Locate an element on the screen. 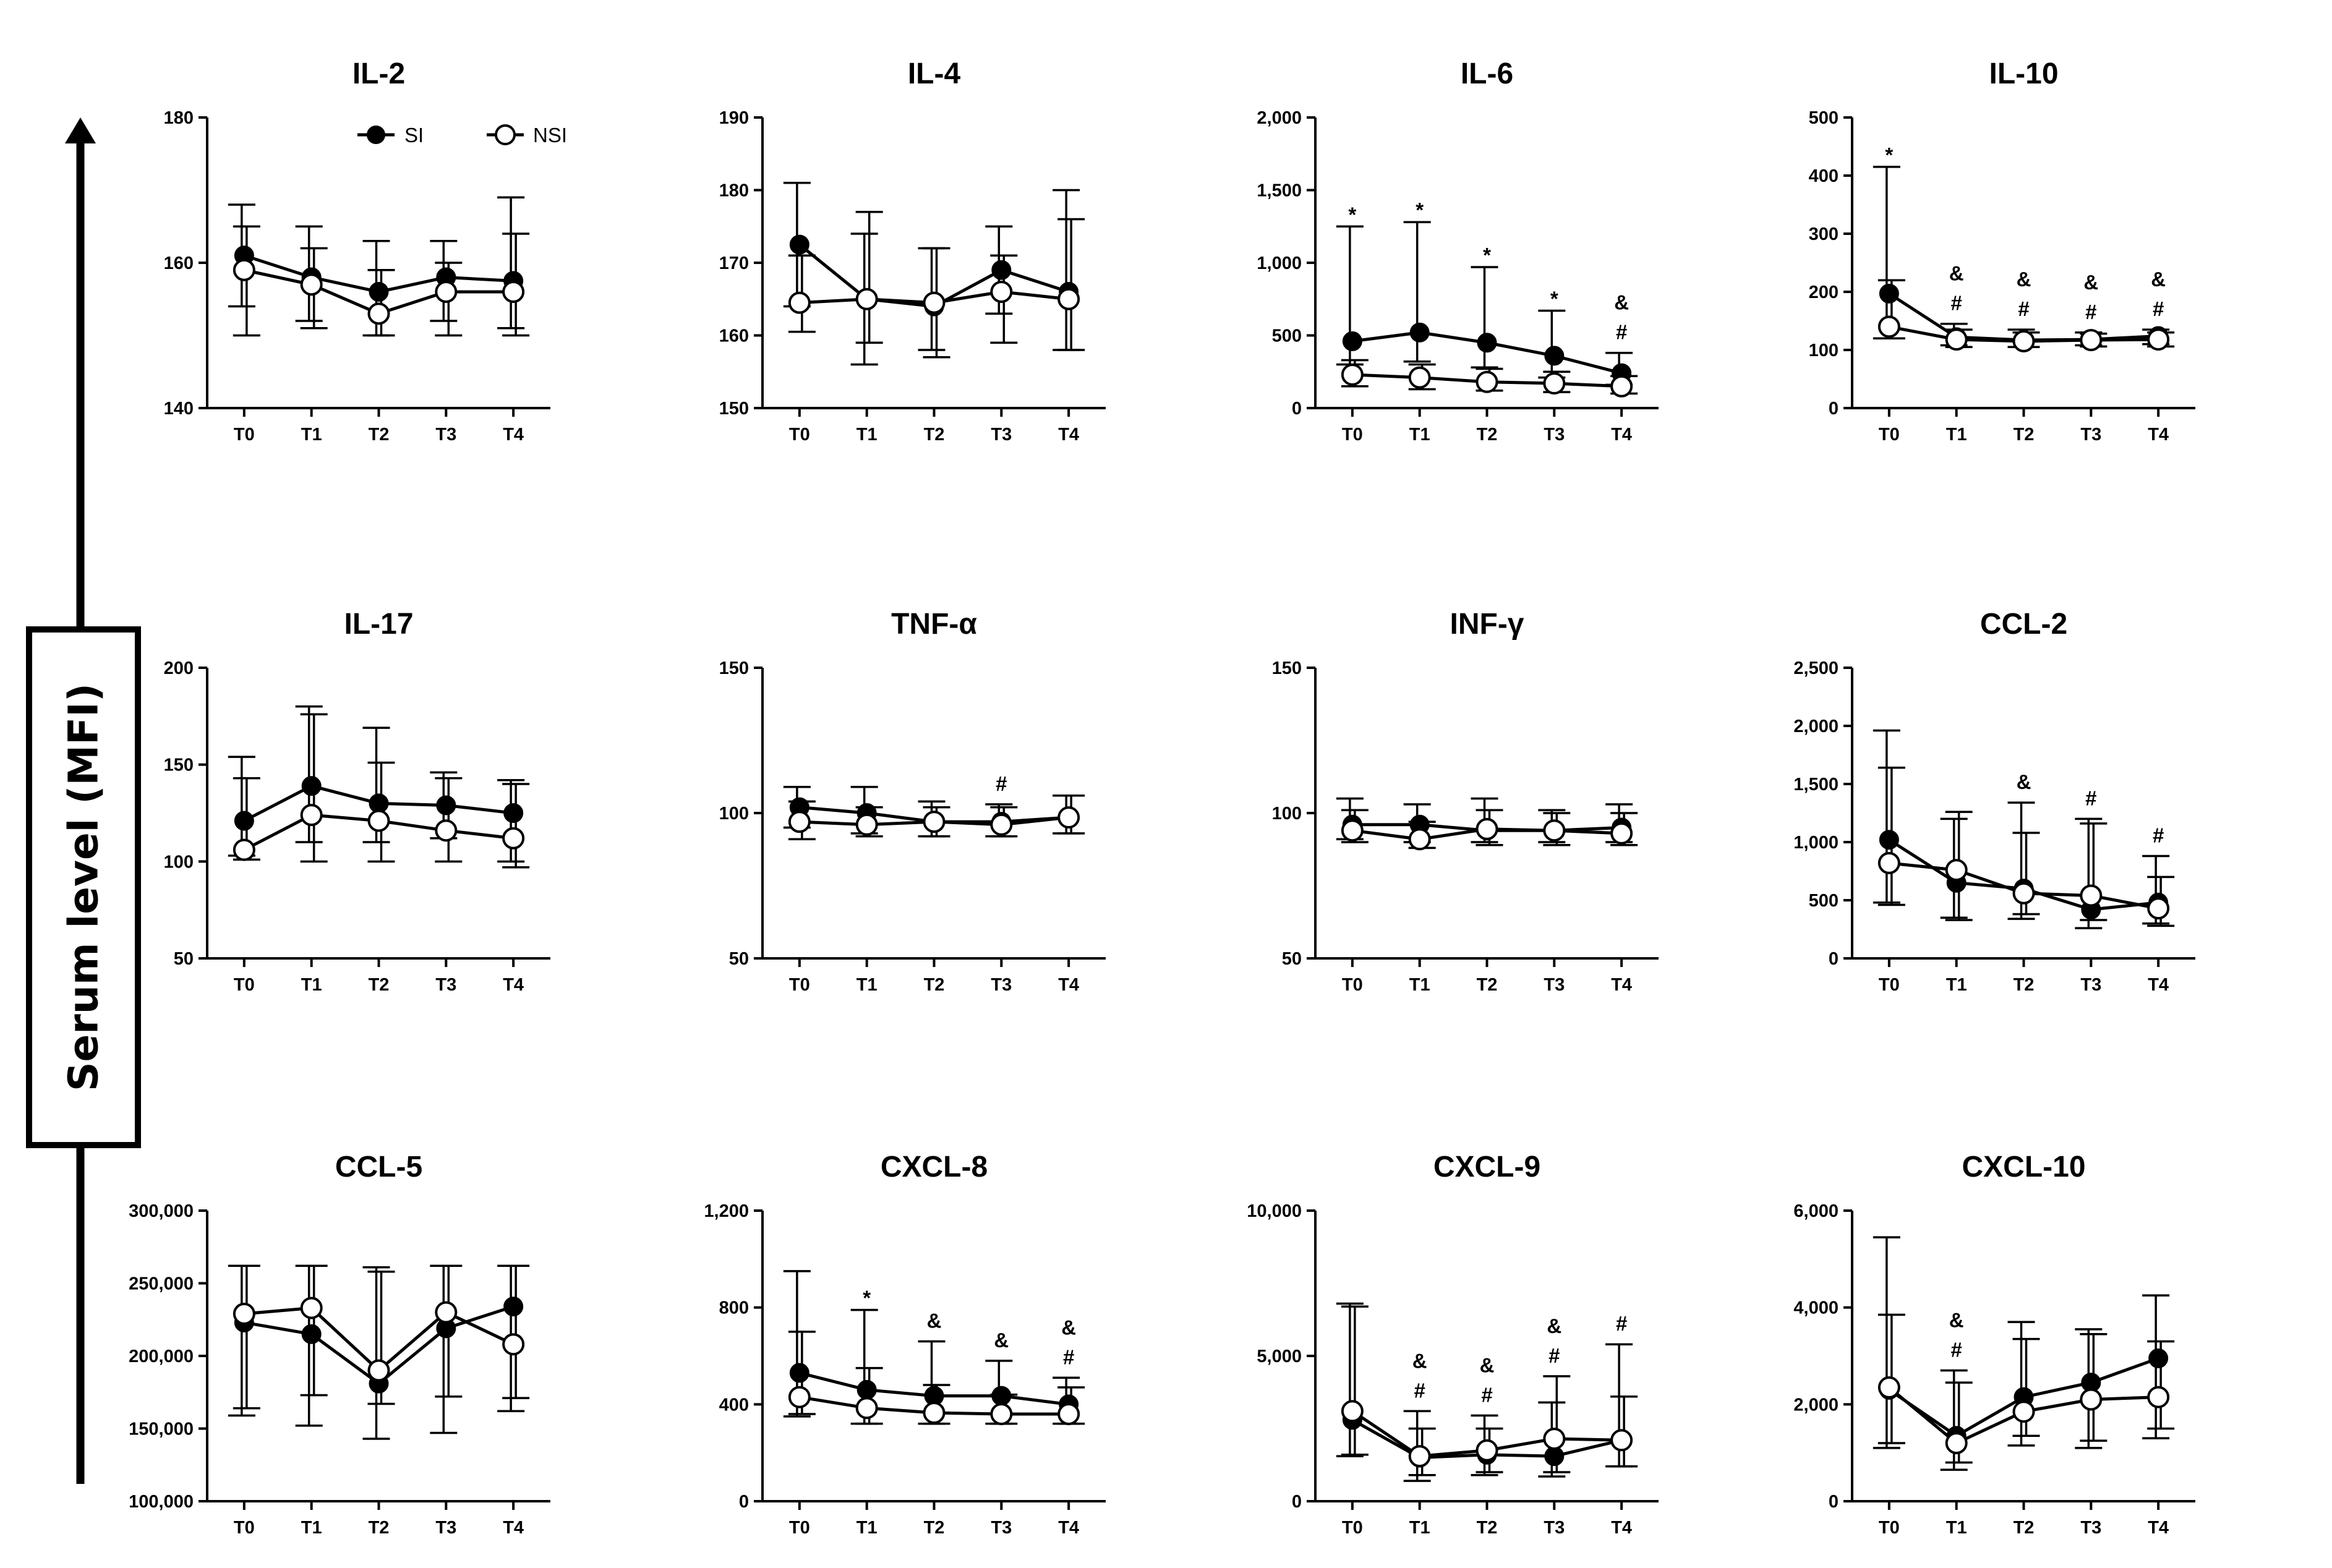 The image size is (2332, 1568). panel-inf: INF-γ 50 100 150 T0 T1 T2 T3 T4 is located at coordinates (1465, 801).